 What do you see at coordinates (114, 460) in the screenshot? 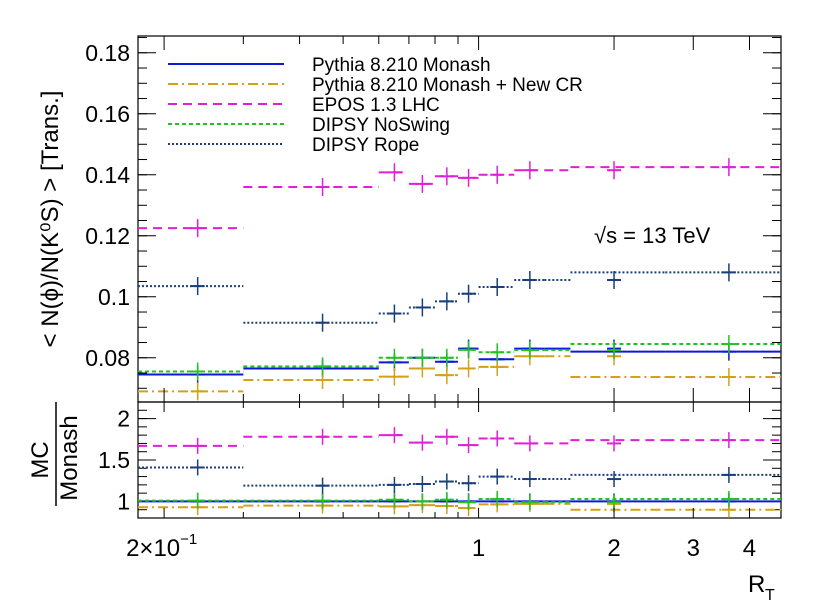
I see `y-tick-label: 1.5` at bounding box center [114, 460].